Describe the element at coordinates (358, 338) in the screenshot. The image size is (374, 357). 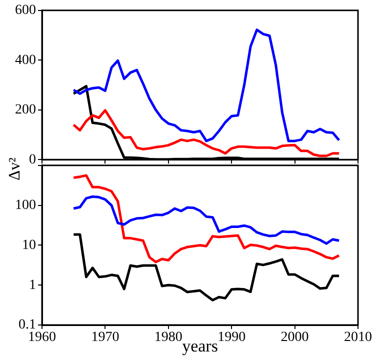
I see `x-tick-label: 2010` at that location.